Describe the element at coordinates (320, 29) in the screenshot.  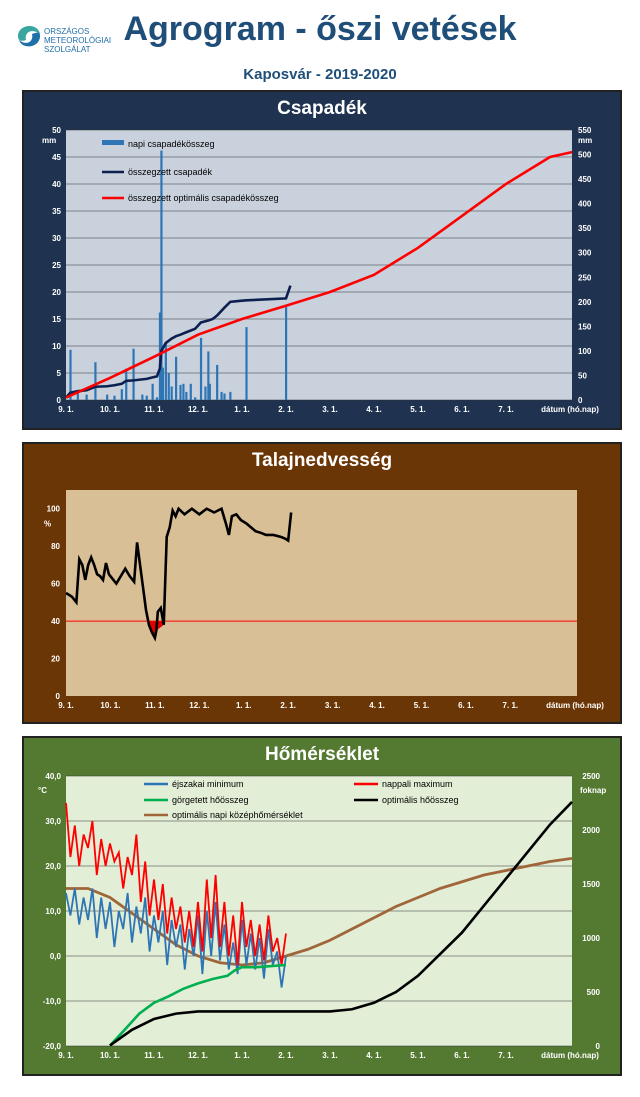
I see `page-title: Agrogram - őszi vetések` at that location.